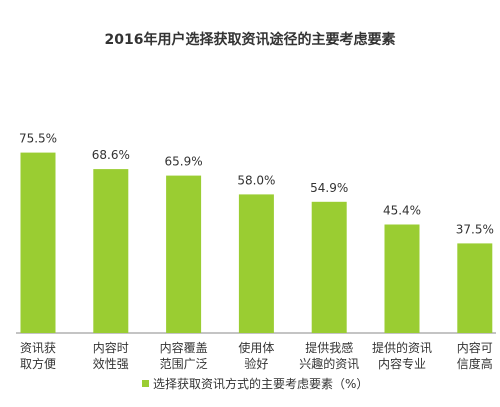  I want to click on category-label-6-line-2: 内容专业, so click(402, 363).